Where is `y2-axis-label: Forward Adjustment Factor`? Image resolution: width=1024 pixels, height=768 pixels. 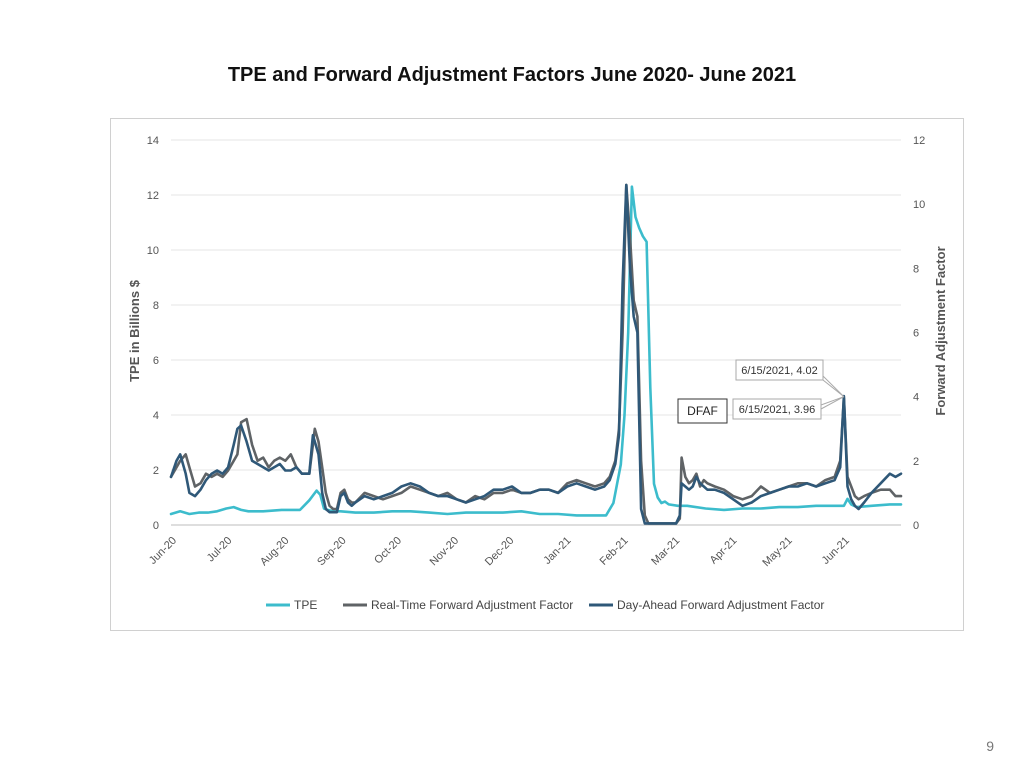 y2-axis-label: Forward Adjustment Factor is located at coordinates (940, 330).